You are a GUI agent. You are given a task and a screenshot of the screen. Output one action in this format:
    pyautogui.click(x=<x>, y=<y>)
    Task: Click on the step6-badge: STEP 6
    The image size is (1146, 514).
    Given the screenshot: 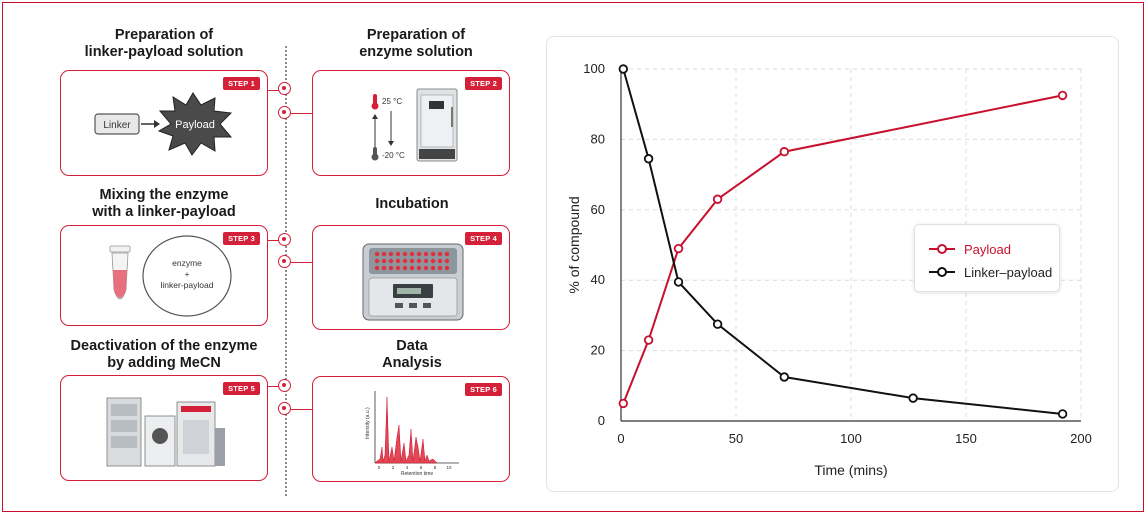 What is the action you would take?
    pyautogui.click(x=483, y=389)
    